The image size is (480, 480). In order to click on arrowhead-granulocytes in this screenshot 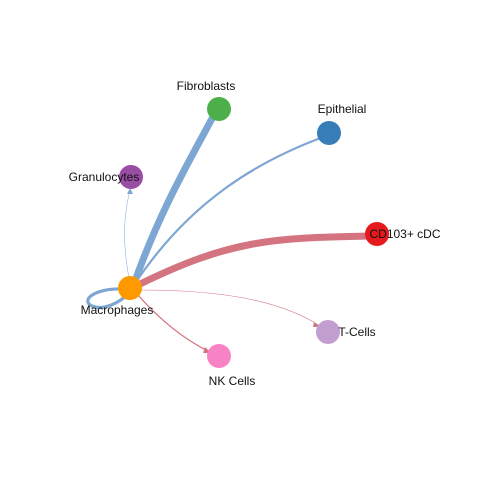, I will do `click(130, 191)`.